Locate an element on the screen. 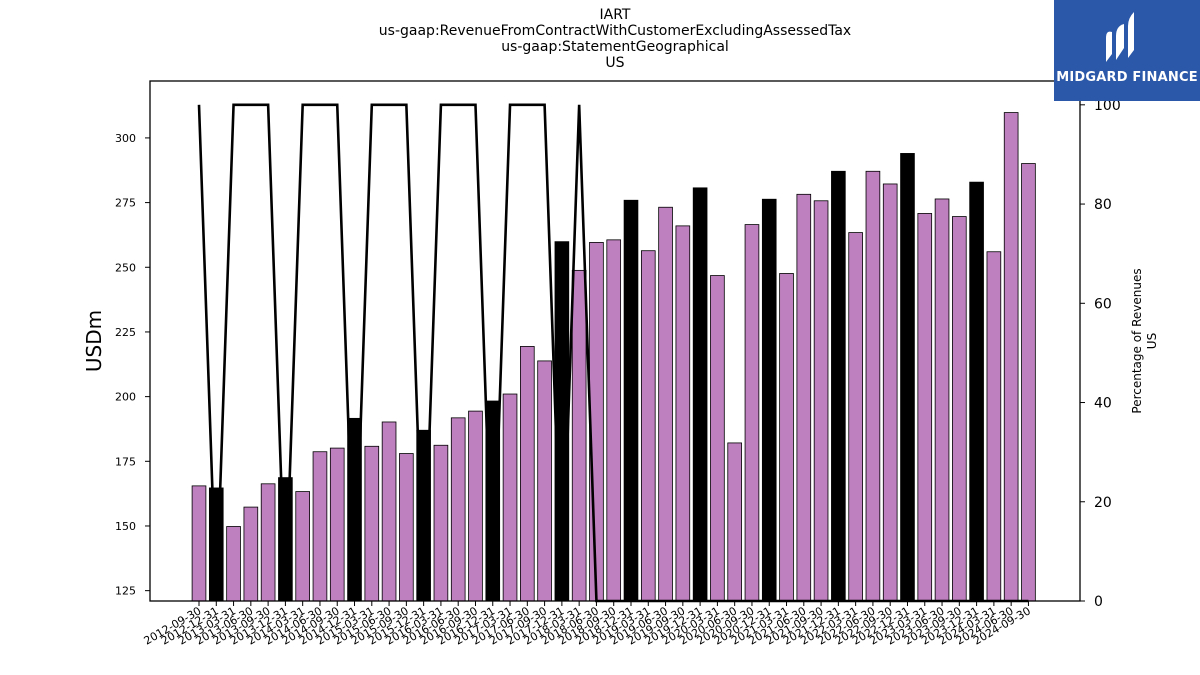 The image size is (1200, 675). y-tick-label: 300 is located at coordinates (125, 138).